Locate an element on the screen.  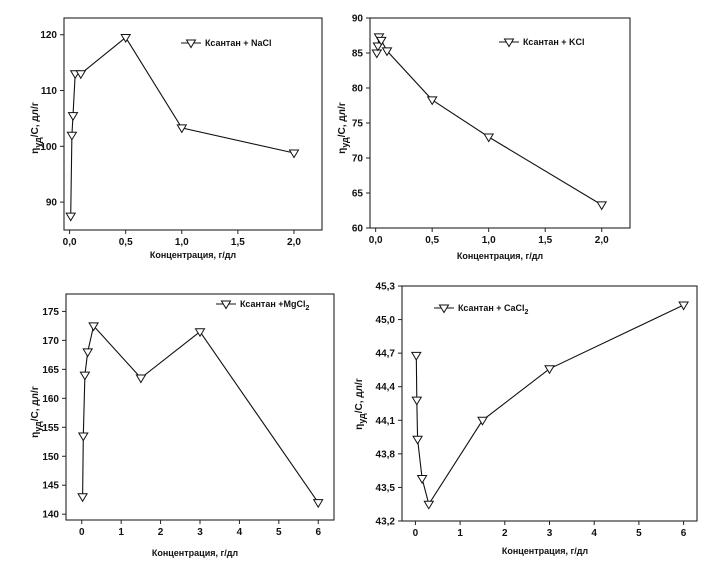
y-tick-label: 145 is located at coordinates (50, 486).